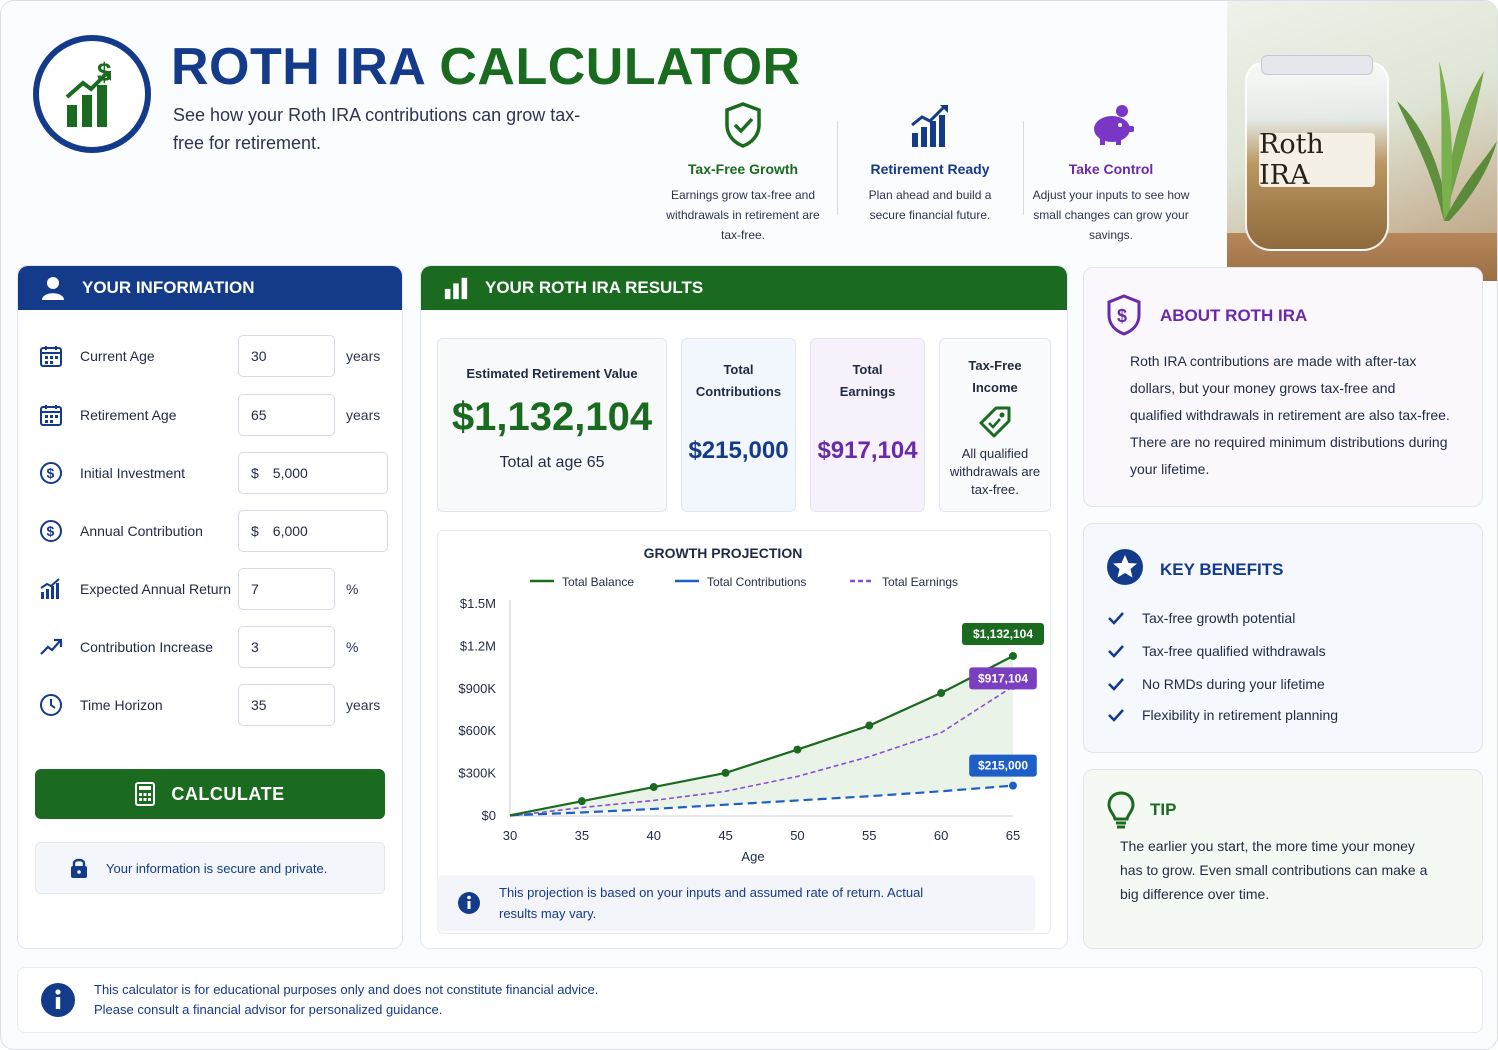  I want to click on input-value: 30, so click(259, 356).